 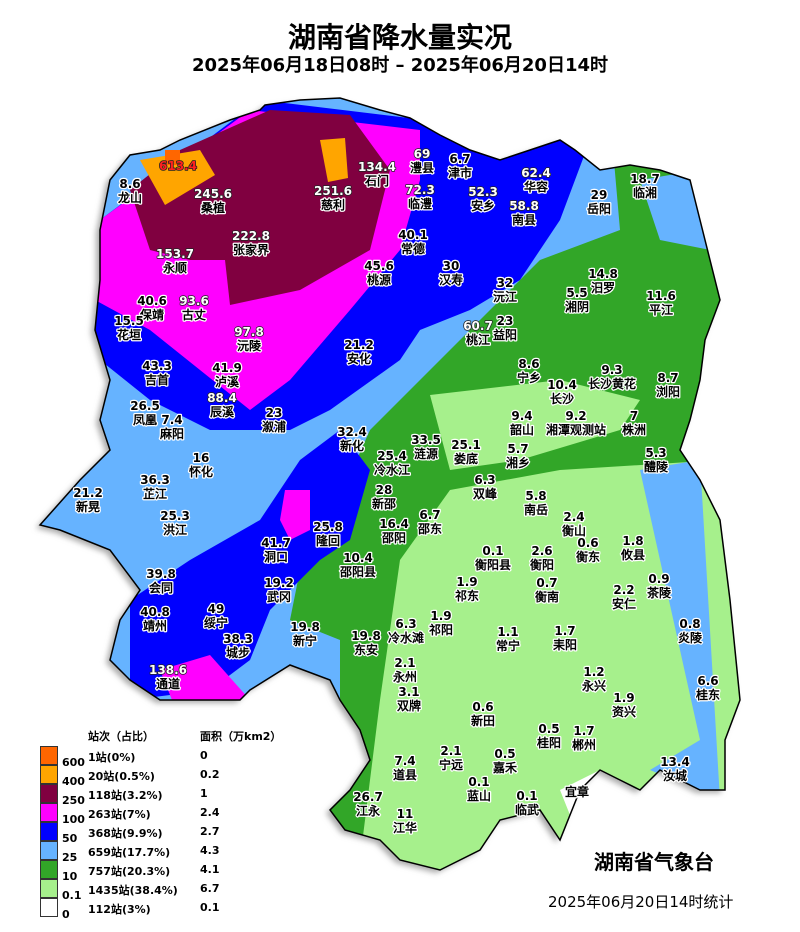 What do you see at coordinates (483, 714) in the screenshot?
I see `station-新田: 0.6新田` at bounding box center [483, 714].